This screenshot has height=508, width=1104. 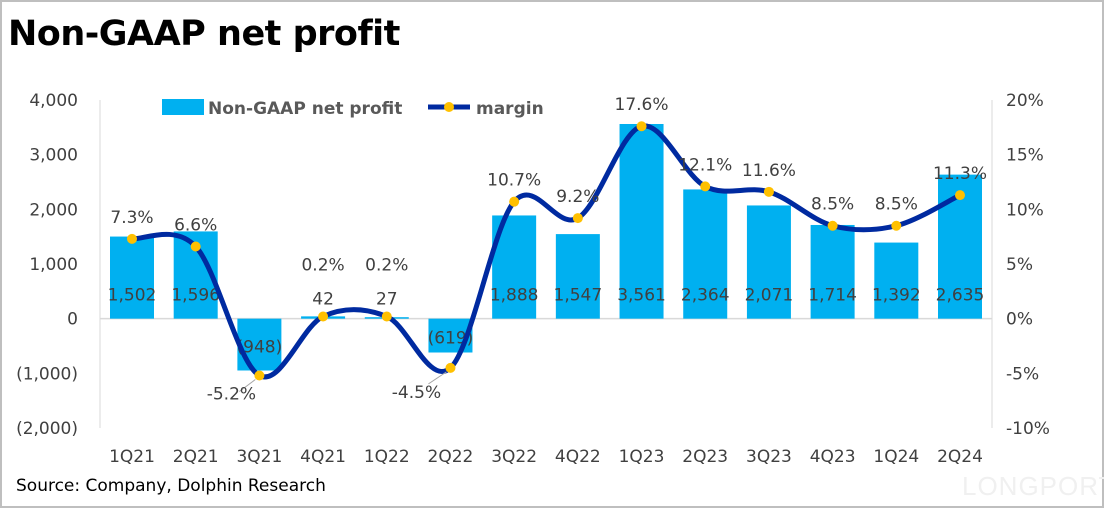 I want to click on source-note: Source: Company, Dolphin Research, so click(x=171, y=486).